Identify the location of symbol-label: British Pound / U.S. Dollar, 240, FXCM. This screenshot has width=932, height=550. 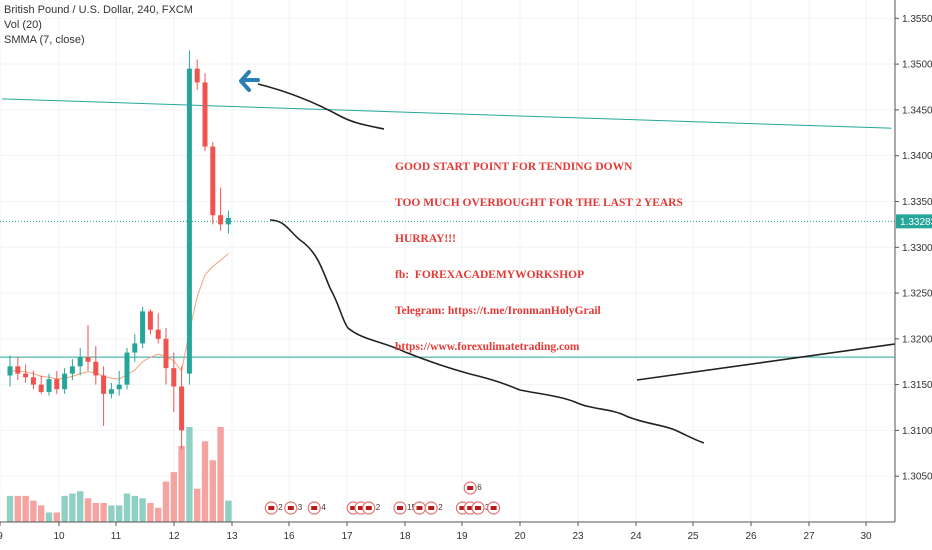
(98, 10).